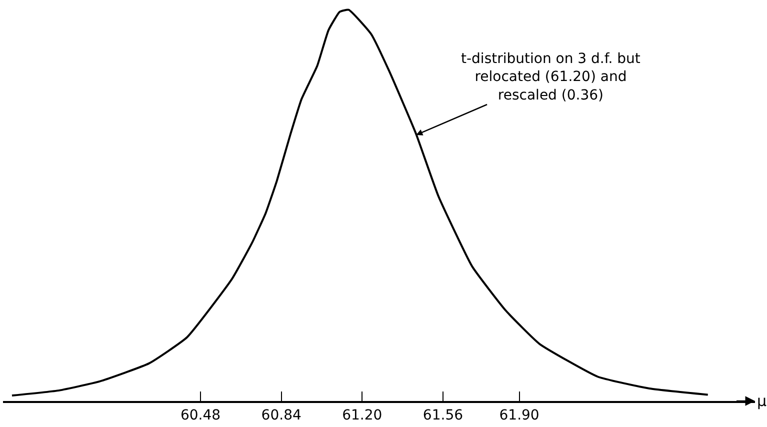 The width and height of the screenshot is (767, 427). Describe the element at coordinates (762, 401) in the screenshot. I see `x-axis-title: μ` at that location.